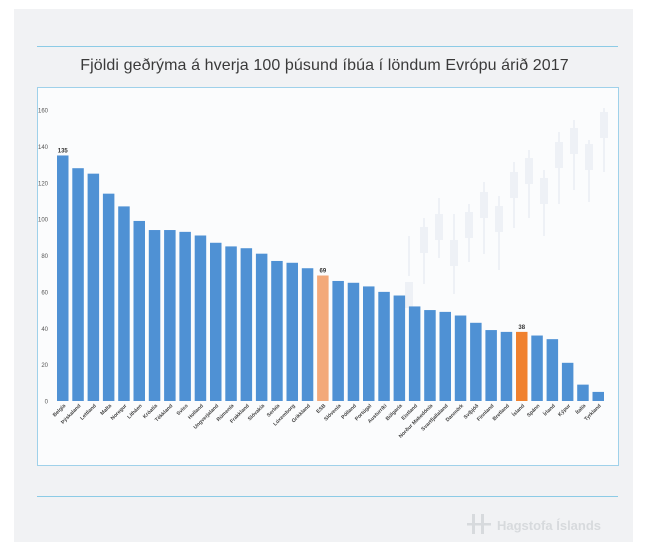 The width and height of the screenshot is (649, 550). What do you see at coordinates (321, 409) in the screenshot?
I see `x-tick-label: ESB` at bounding box center [321, 409].